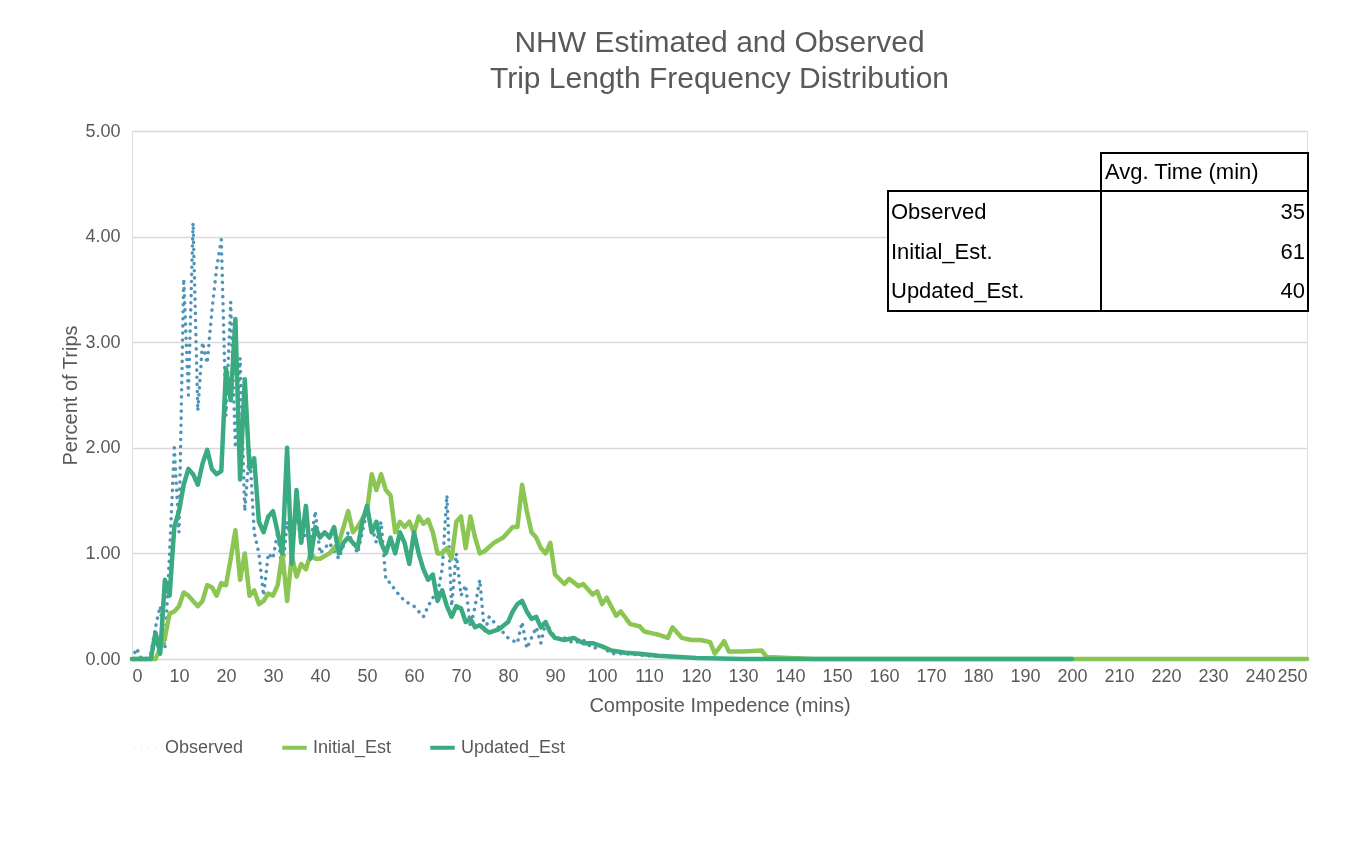 The image size is (1362, 841). I want to click on x-tick-label: 250, so click(1292, 675).